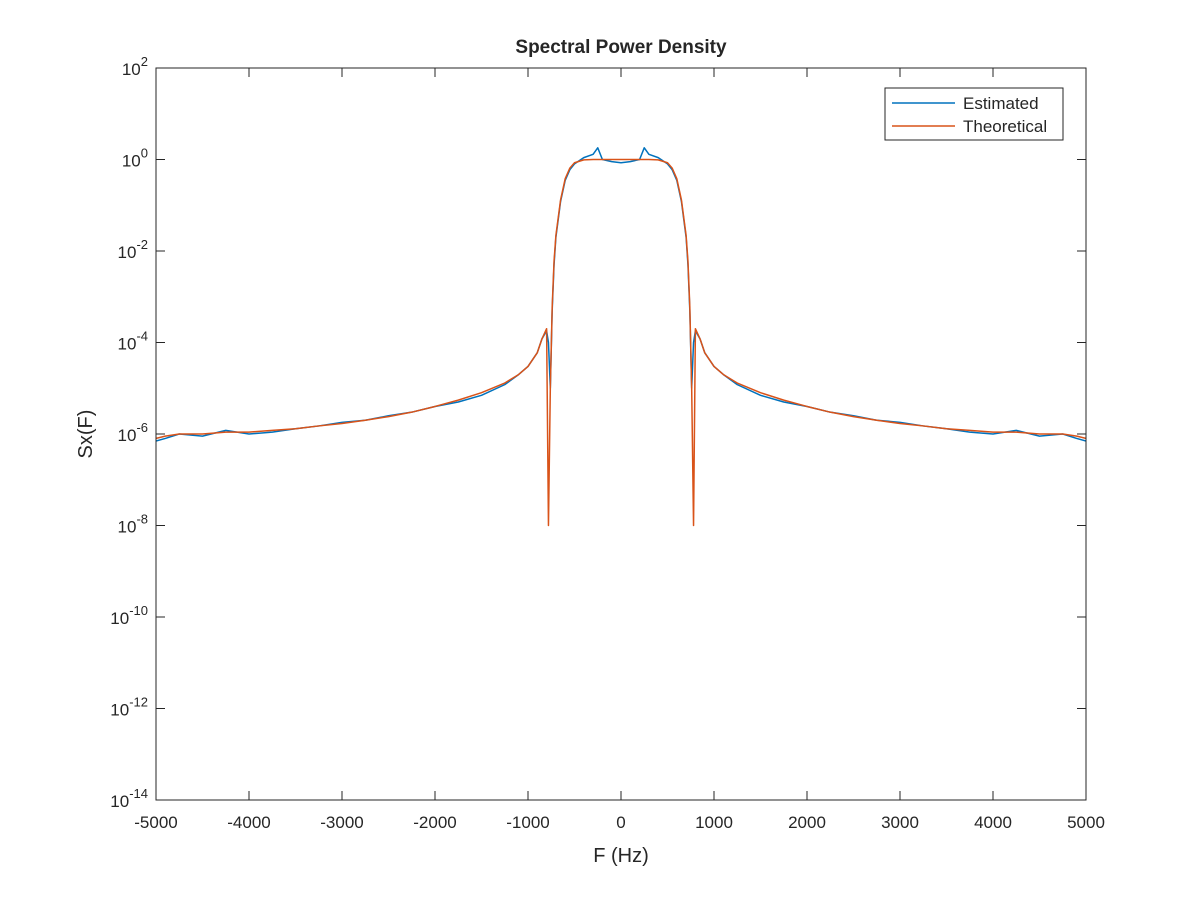  I want to click on y-tick-label: 10⁻⁴, so click(133, 341).